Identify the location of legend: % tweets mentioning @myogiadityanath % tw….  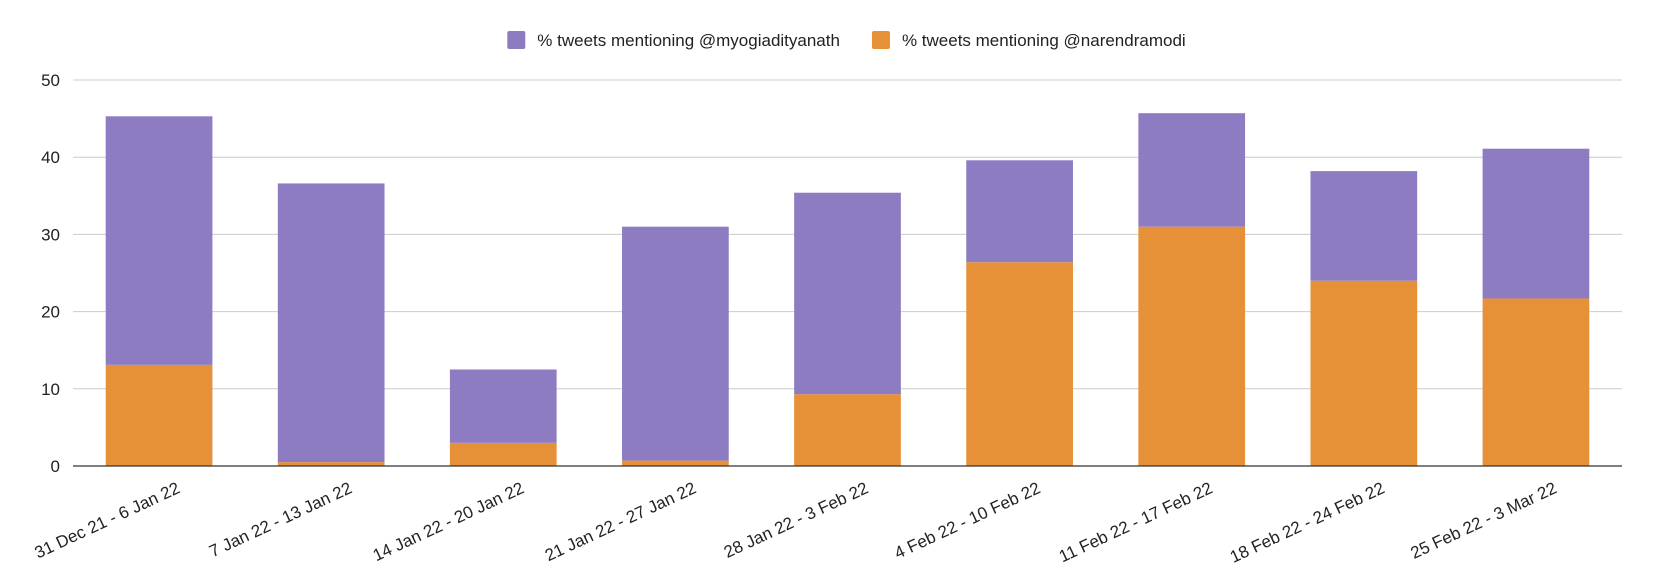
(846, 40).